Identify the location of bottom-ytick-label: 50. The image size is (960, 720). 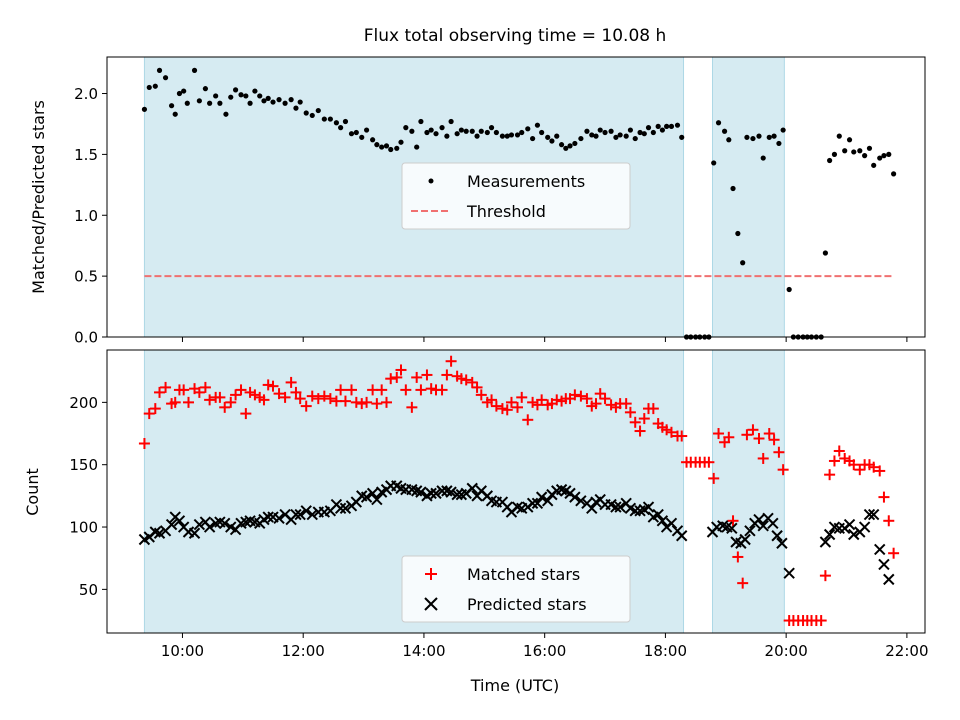
(88, 590).